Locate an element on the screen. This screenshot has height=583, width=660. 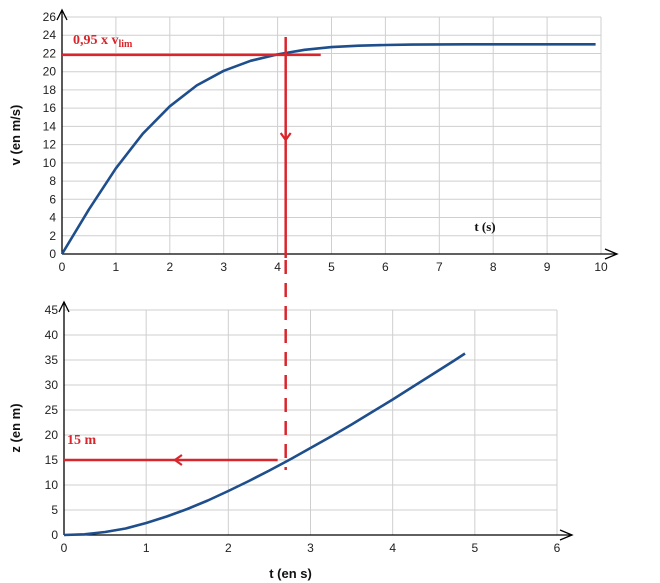
y-tick-label: 35 is located at coordinates (52, 360).